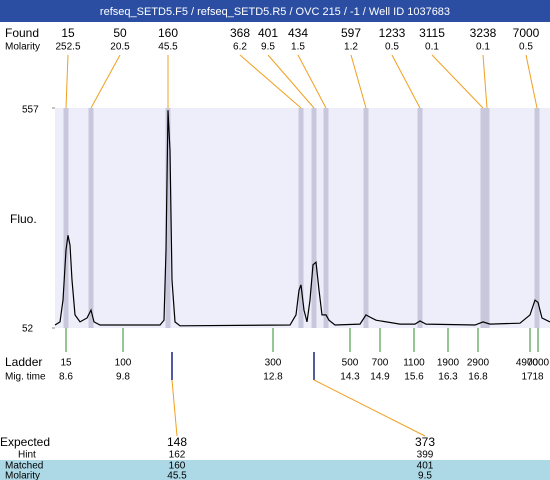 Image resolution: width=550 pixels, height=480 pixels. Describe the element at coordinates (414, 377) in the screenshot. I see `ladder-time: 15.6` at that location.